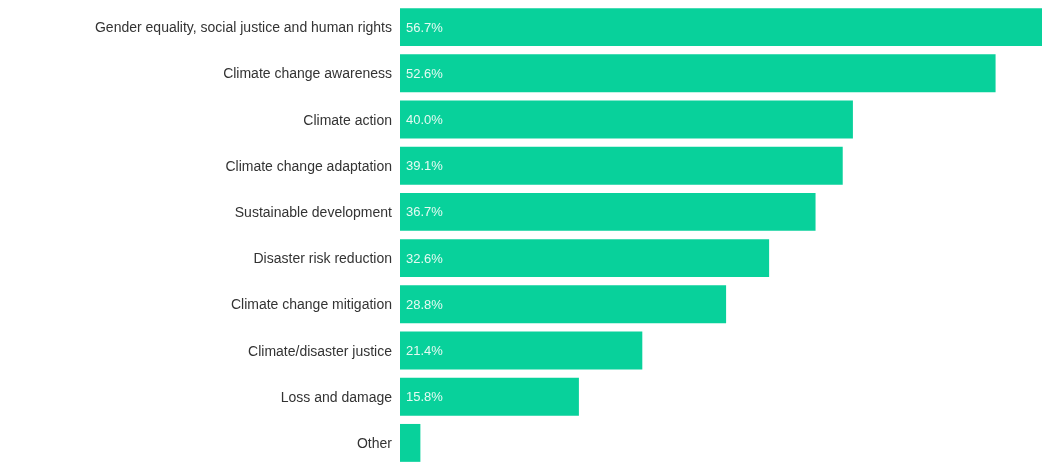  What do you see at coordinates (311, 304) in the screenshot?
I see `y-tick-label: Climate change mitigation` at bounding box center [311, 304].